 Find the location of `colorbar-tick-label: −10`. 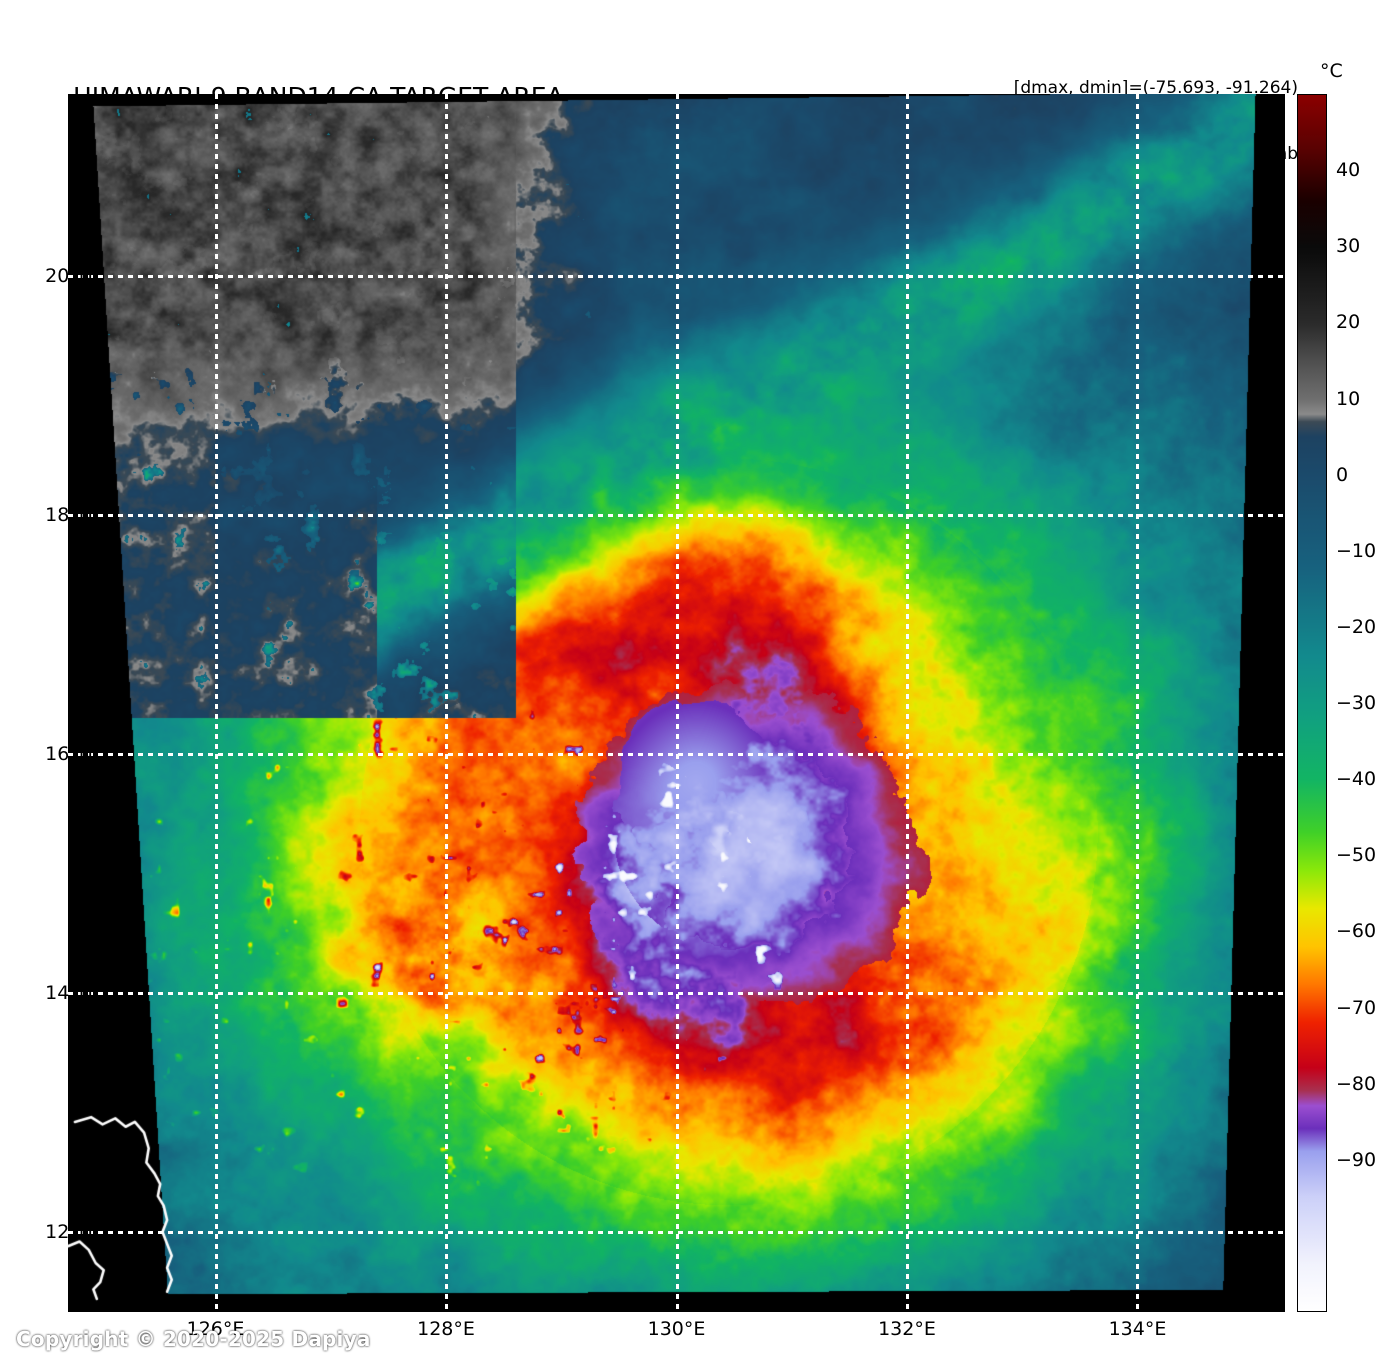

colorbar-tick-label: −10 is located at coordinates (1356, 550).